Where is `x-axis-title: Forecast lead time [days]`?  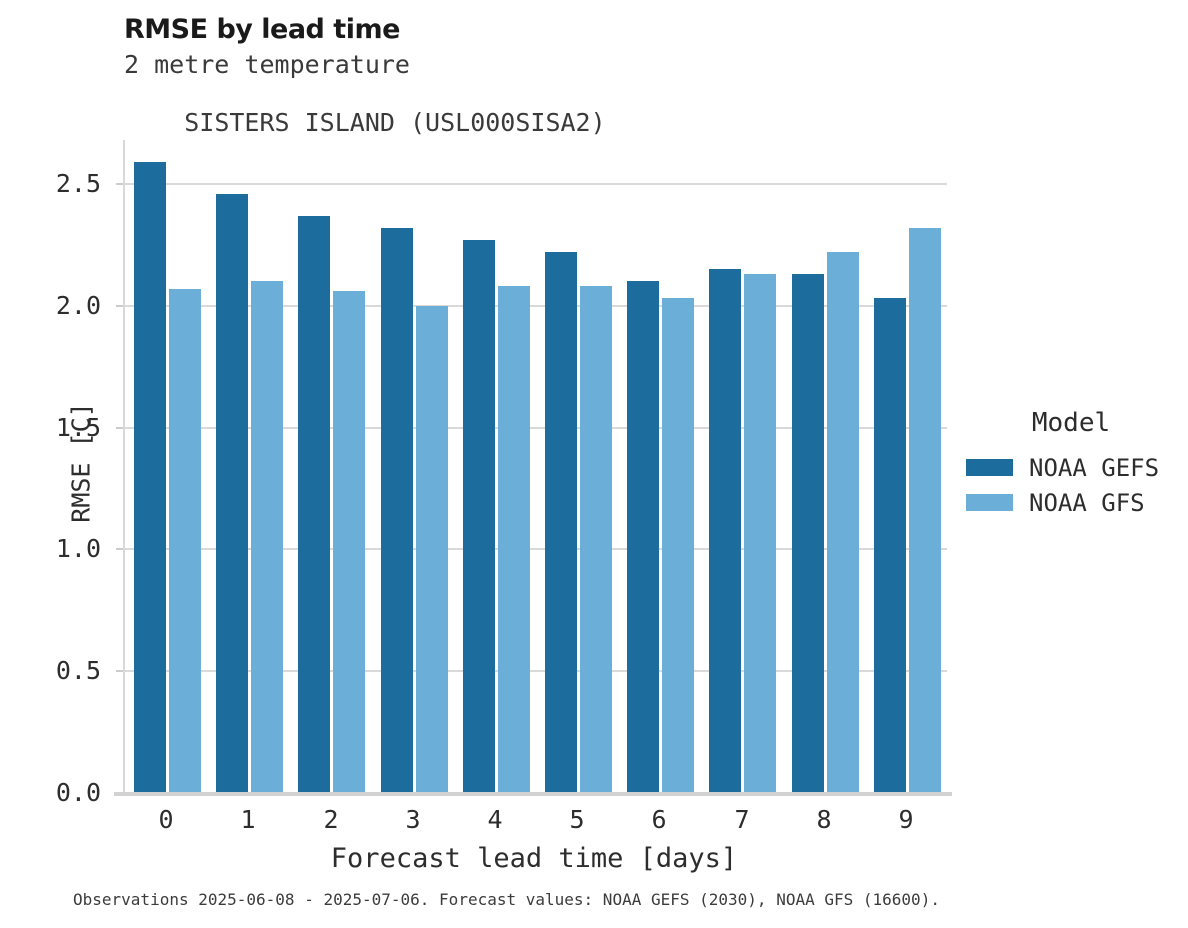
x-axis-title: Forecast lead time [days] is located at coordinates (534, 858).